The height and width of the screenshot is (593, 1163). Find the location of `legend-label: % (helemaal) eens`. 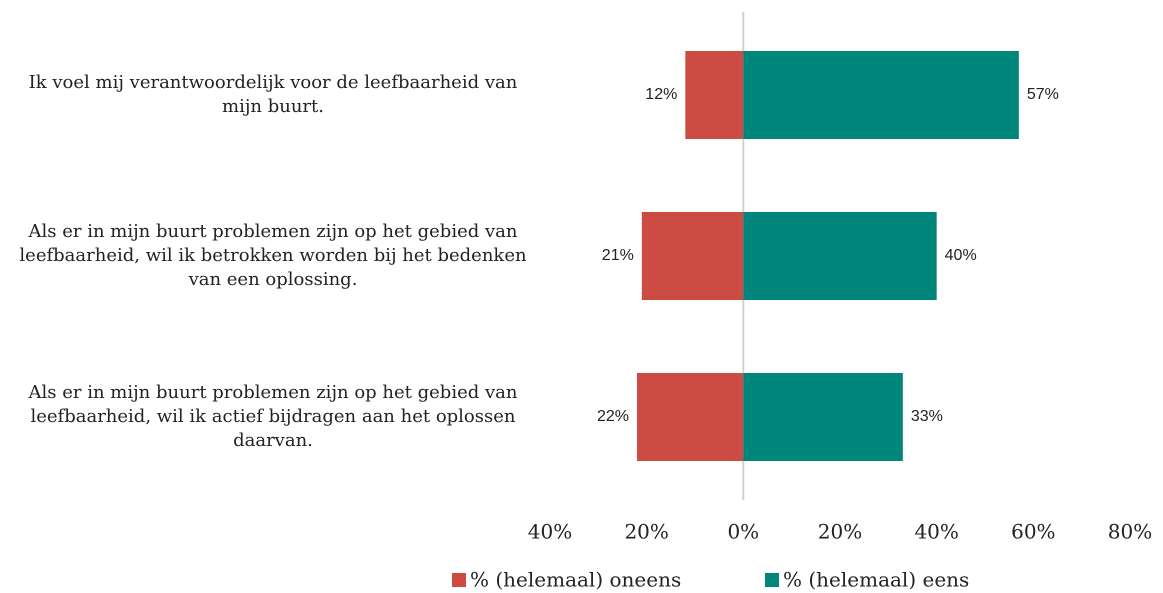

legend-label: % (helemaal) eens is located at coordinates (876, 580).